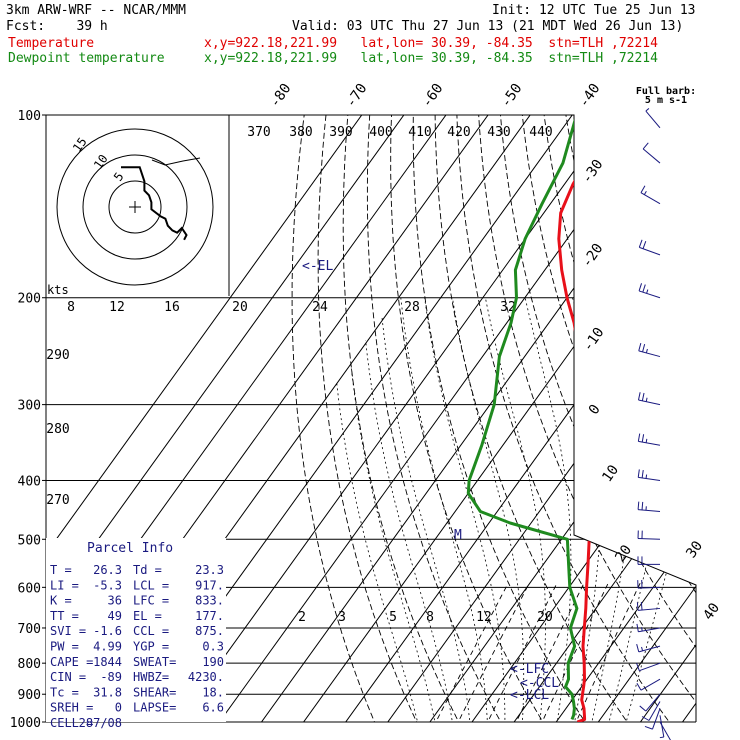  What do you see at coordinates (29, 299) in the screenshot?
I see `pressure-label: 200` at bounding box center [29, 299].